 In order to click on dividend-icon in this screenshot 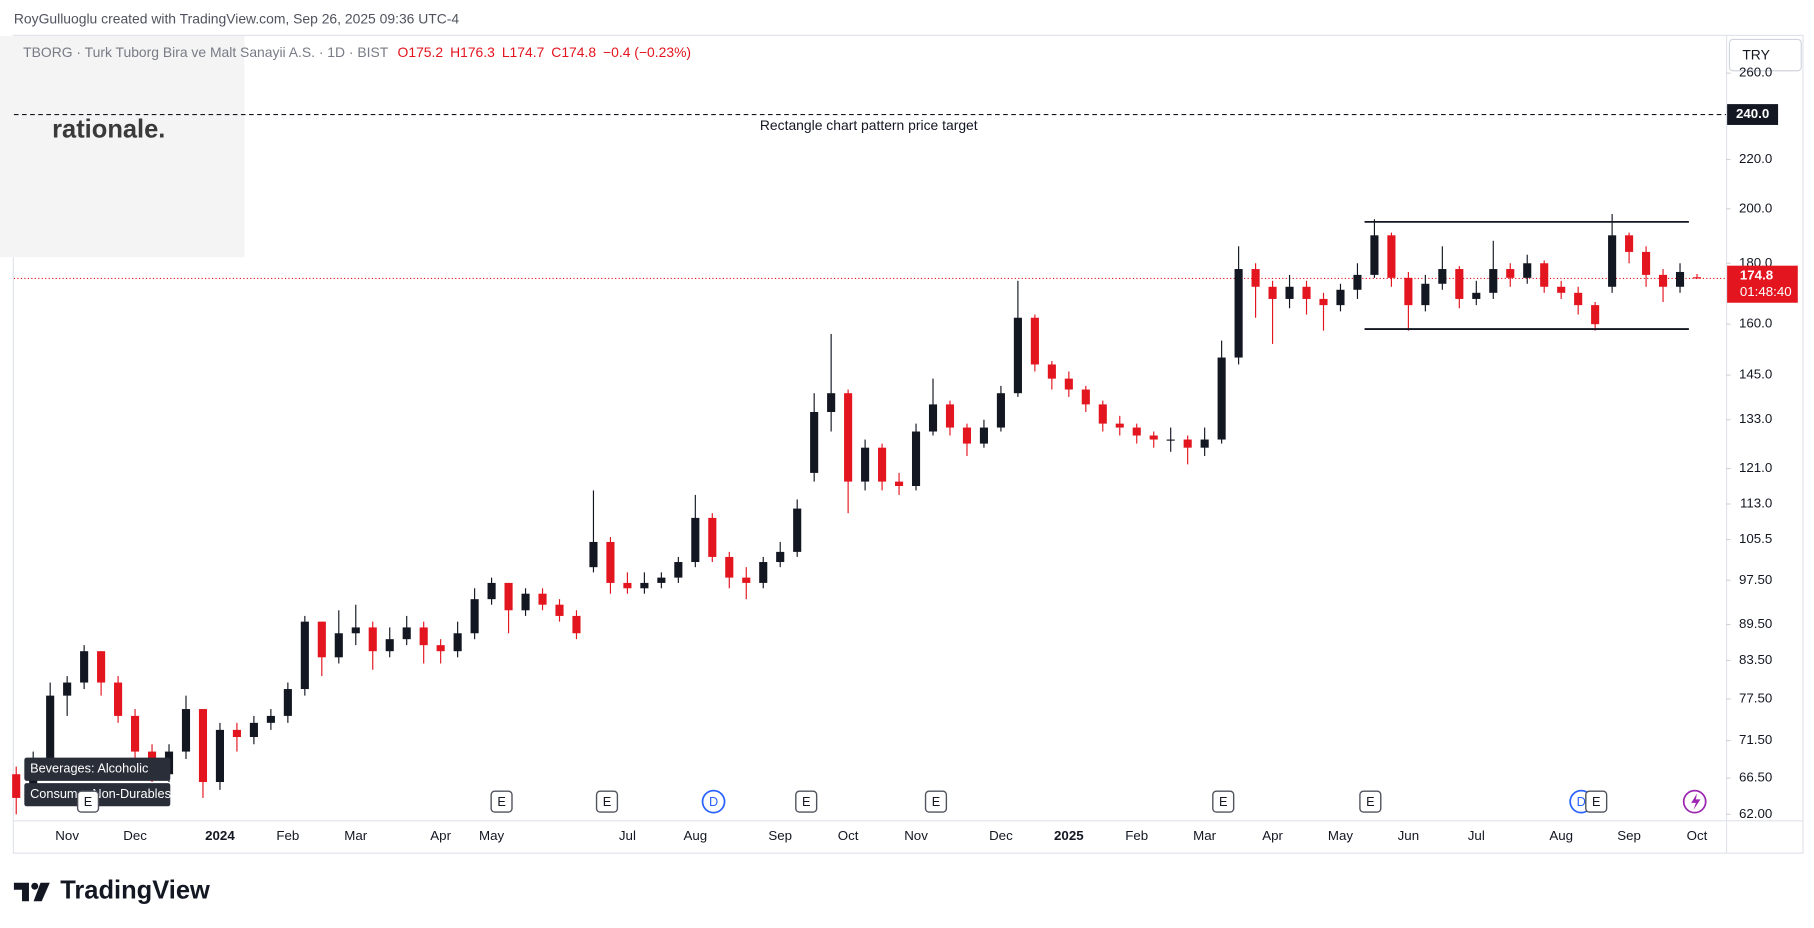, I will do `click(1696, 801)`.